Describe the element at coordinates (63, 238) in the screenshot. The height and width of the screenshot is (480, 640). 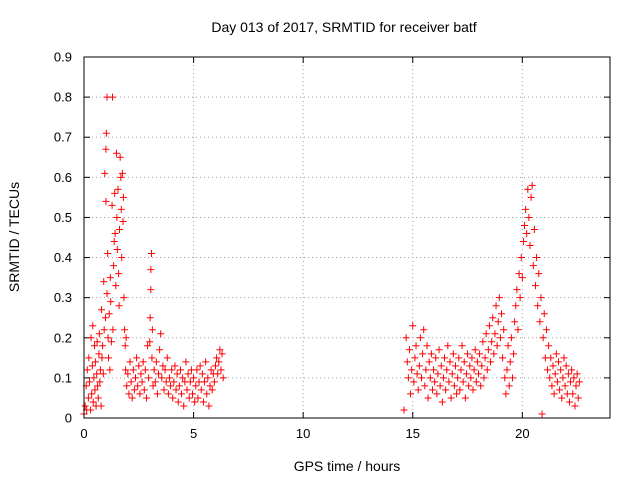
I see `y-tick-labels: 0 0.1 0.2 0.3 0.4 0.5 0.6 0.7 0.8 0.9` at that location.